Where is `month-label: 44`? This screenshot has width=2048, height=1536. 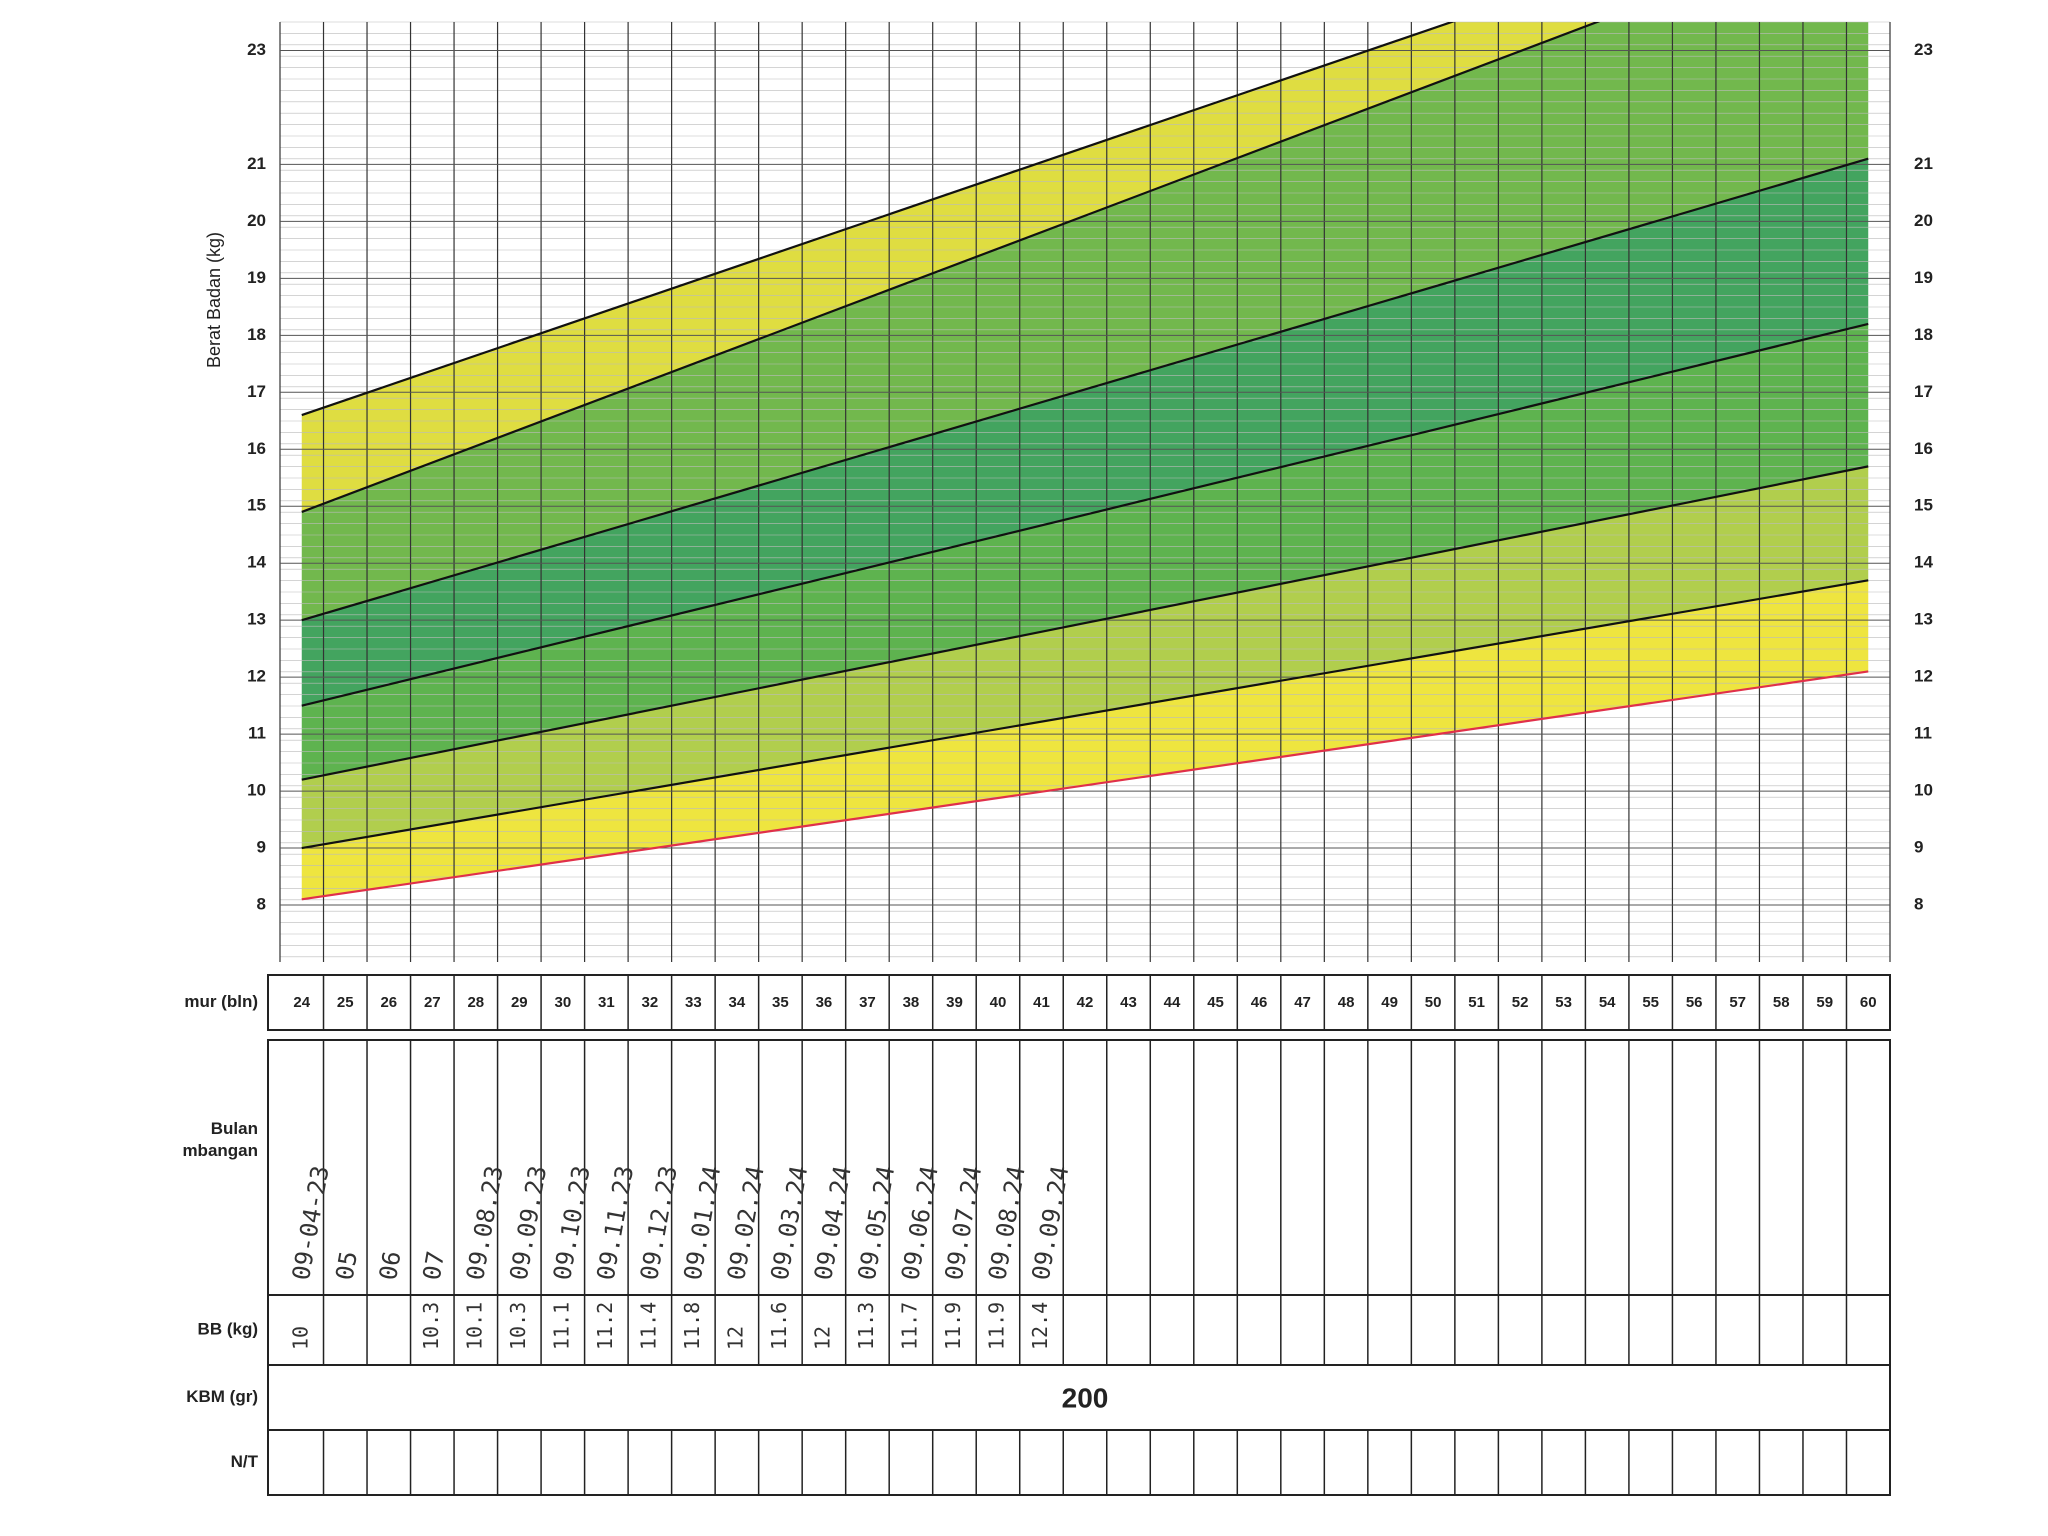
month-label: 44 is located at coordinates (1172, 1002).